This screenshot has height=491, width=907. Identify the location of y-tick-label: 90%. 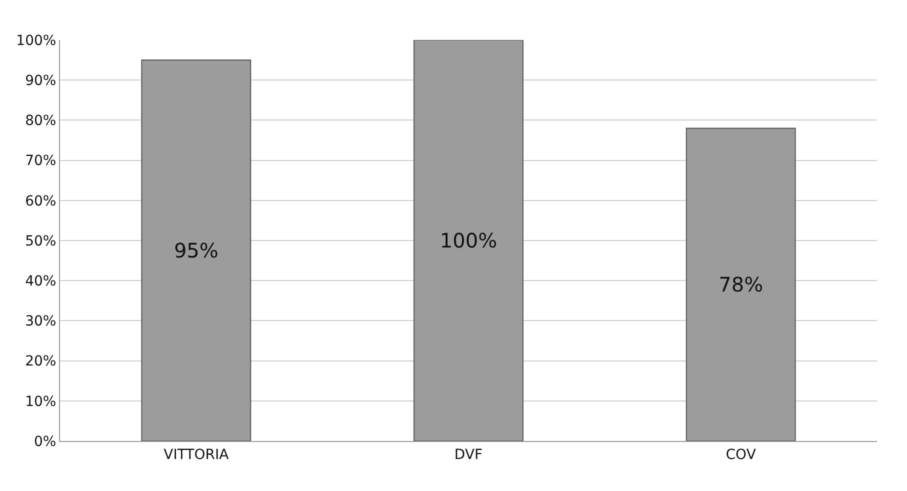
(40, 81).